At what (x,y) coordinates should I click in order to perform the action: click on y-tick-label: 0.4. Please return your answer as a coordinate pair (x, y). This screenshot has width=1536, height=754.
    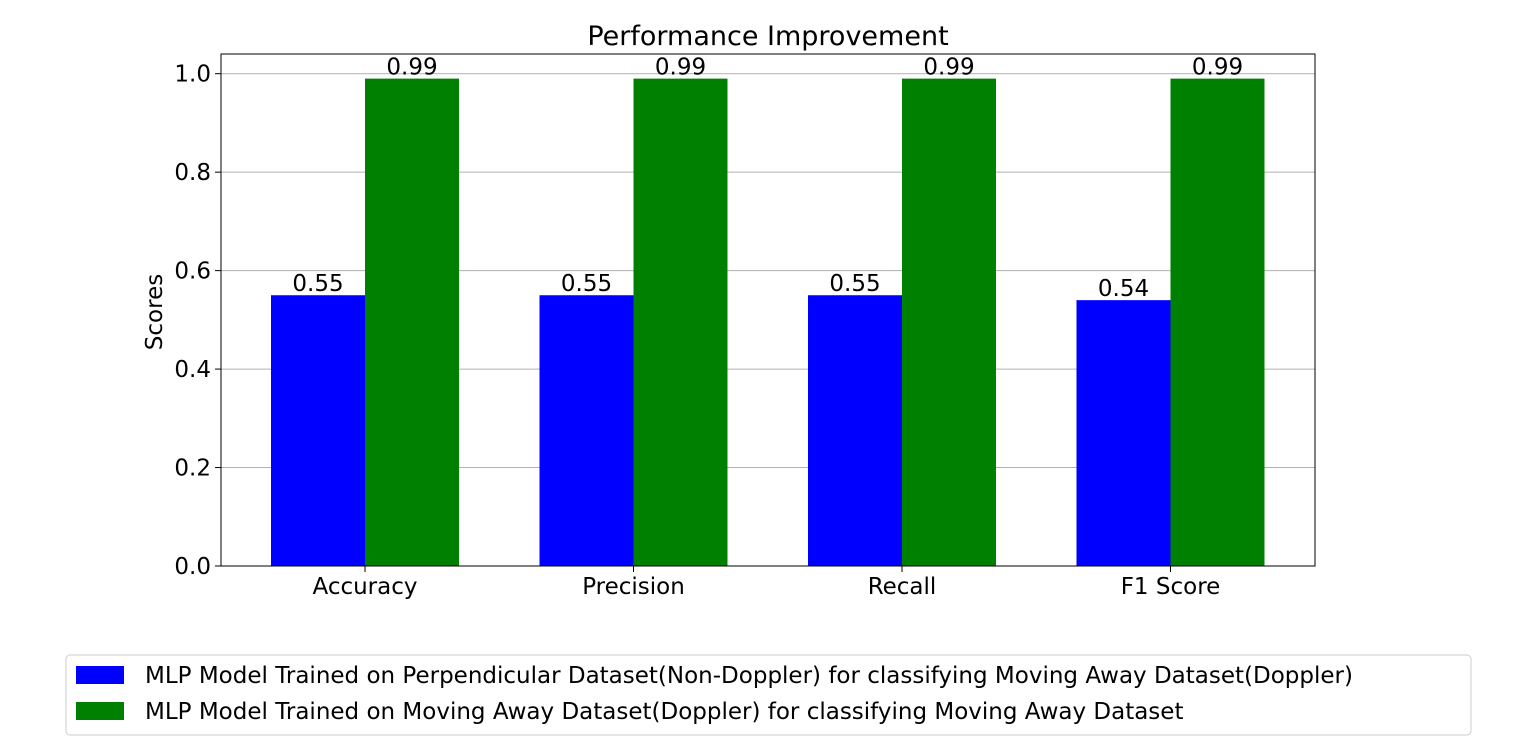
    Looking at the image, I should click on (192, 370).